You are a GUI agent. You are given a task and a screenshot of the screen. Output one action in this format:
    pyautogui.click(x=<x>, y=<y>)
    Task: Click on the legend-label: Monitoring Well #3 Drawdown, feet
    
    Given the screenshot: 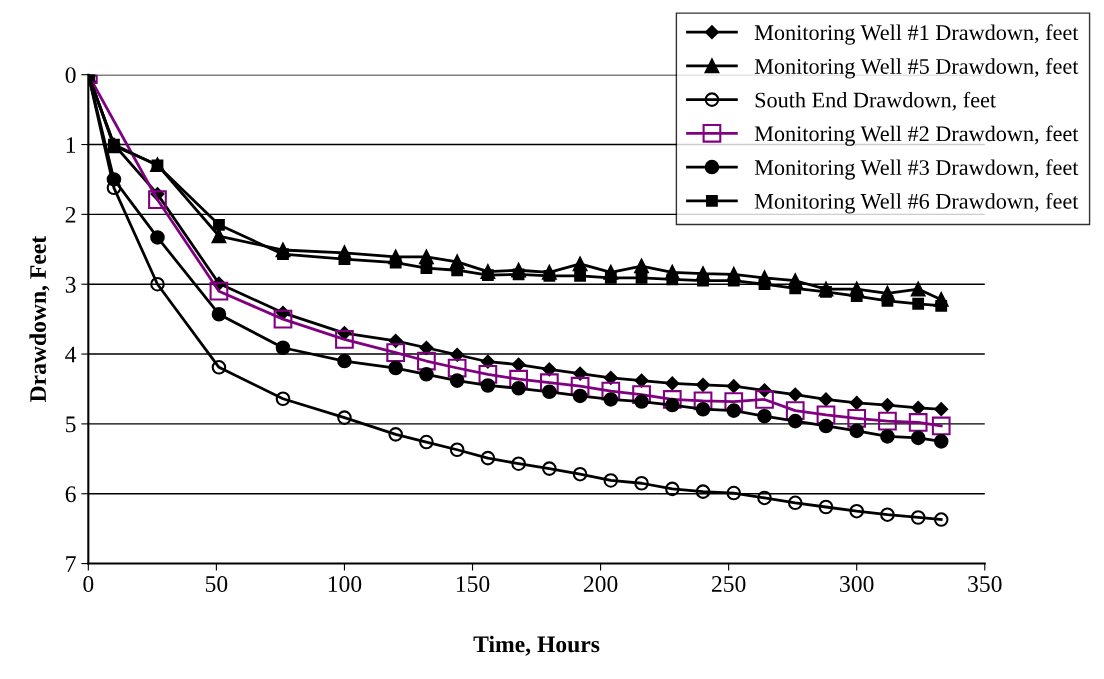 What is the action you would take?
    pyautogui.click(x=916, y=169)
    